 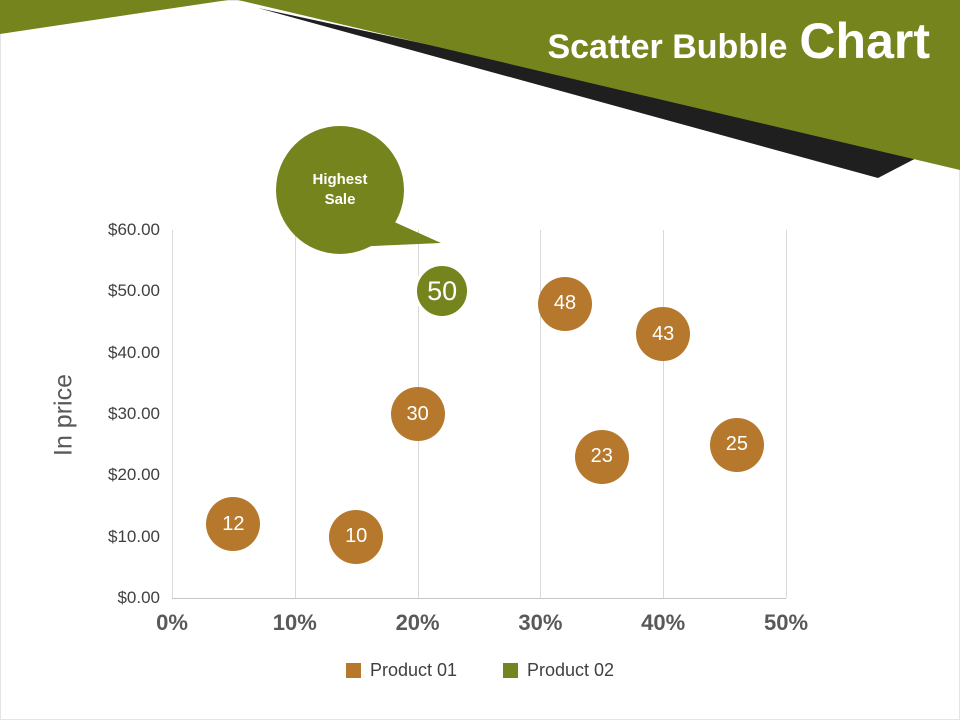 I want to click on callout-circle, so click(x=340, y=190).